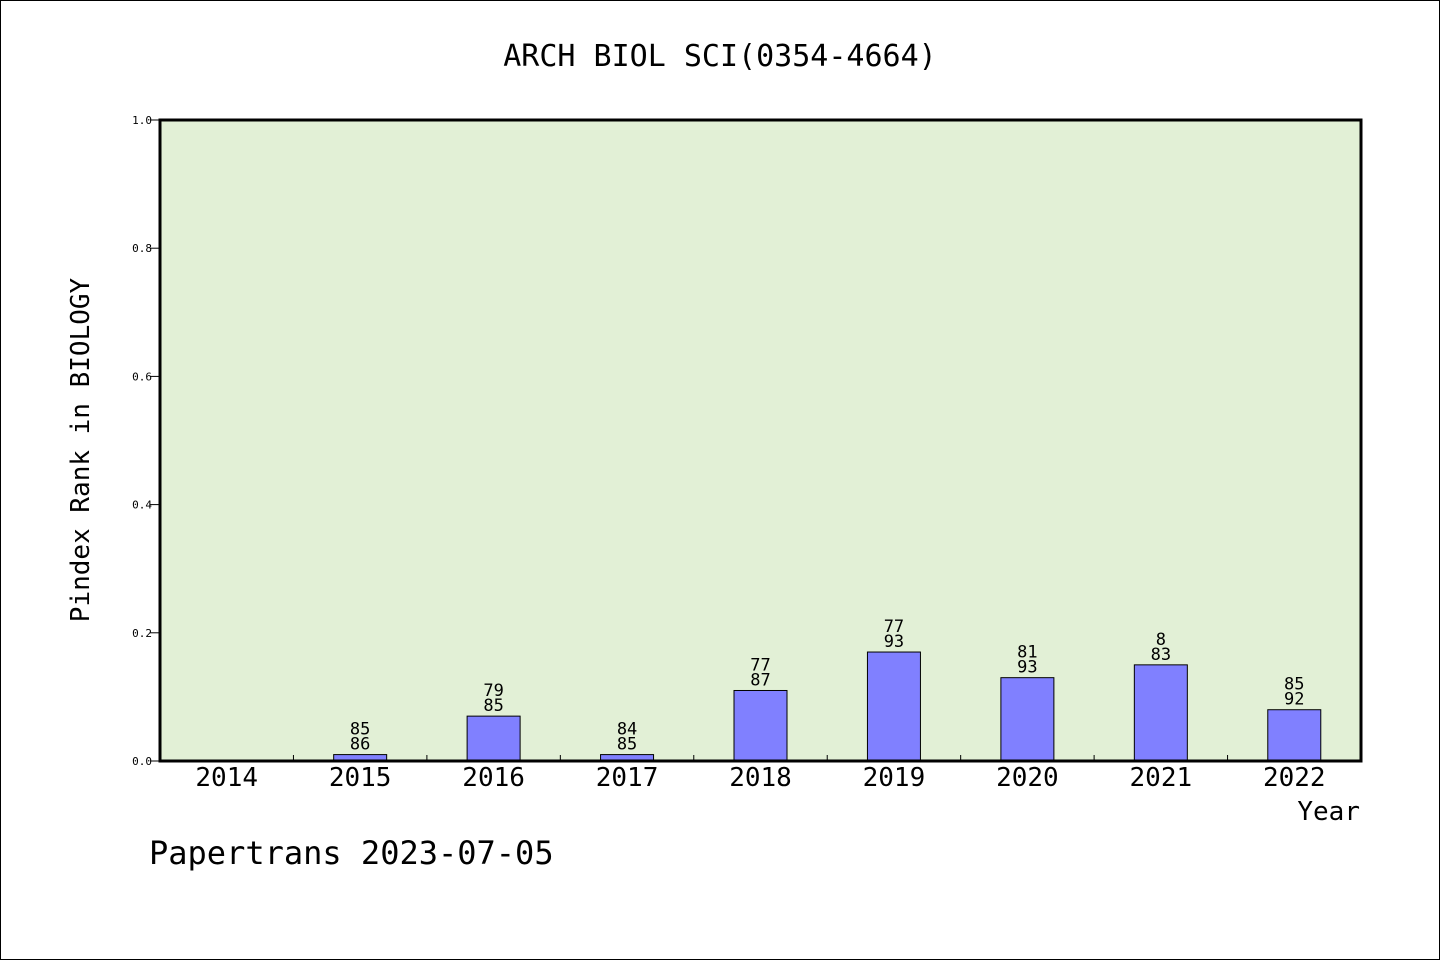 This screenshot has height=964, width=1440. Describe the element at coordinates (142, 505) in the screenshot. I see `y-tick-label: 0.4` at that location.